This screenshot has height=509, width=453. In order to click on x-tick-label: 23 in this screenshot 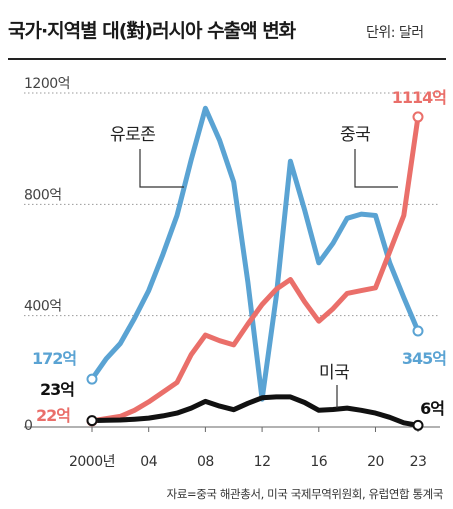, I will do `click(418, 462)`.